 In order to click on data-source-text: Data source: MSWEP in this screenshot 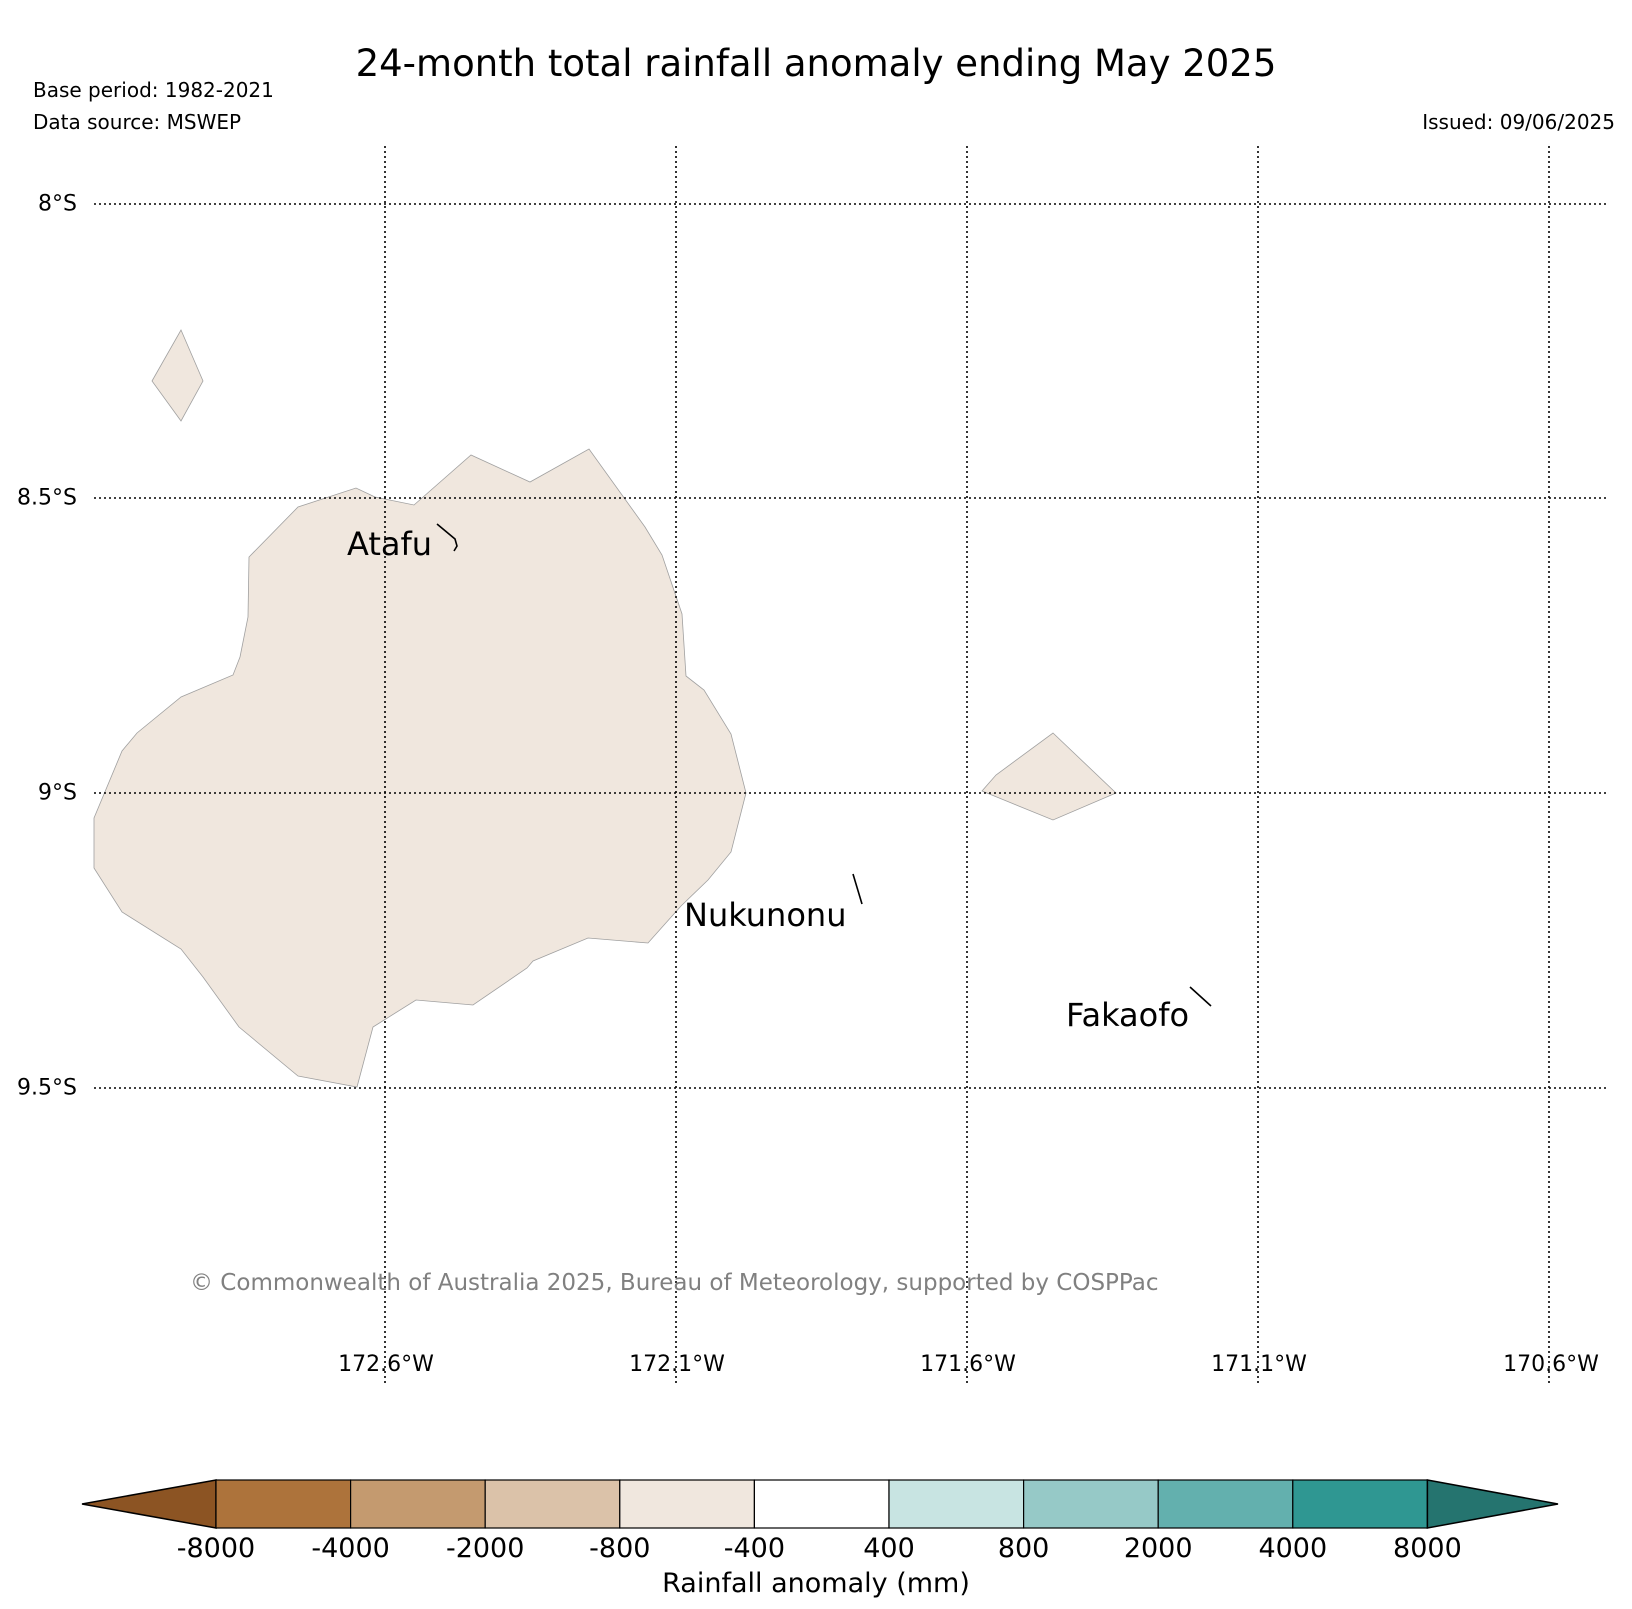, I will do `click(137, 122)`.